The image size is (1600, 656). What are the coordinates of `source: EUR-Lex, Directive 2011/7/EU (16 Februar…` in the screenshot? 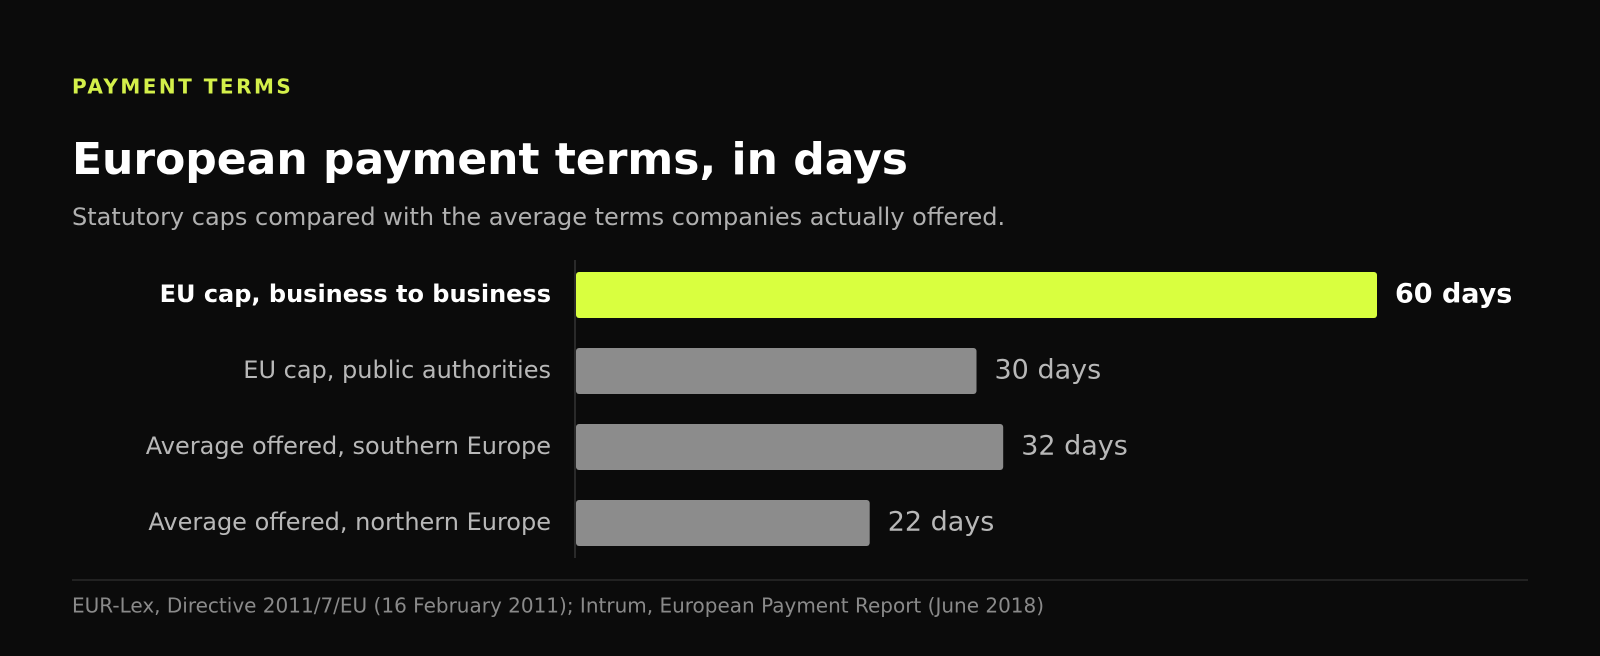 It's located at (558, 606).